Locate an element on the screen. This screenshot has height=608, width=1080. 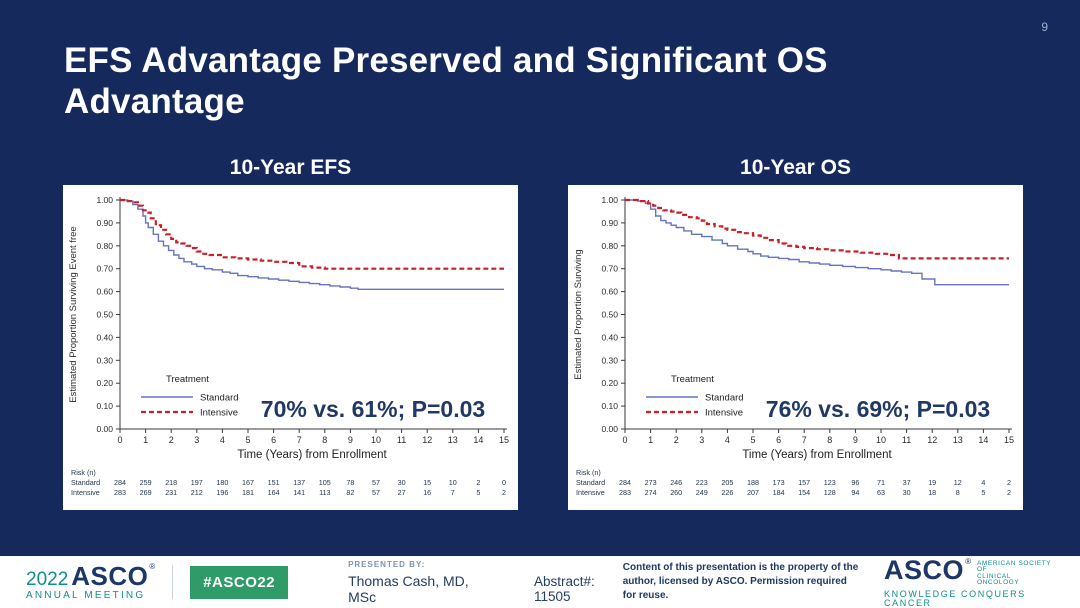
svg-text: 137 is located at coordinates (299, 482).